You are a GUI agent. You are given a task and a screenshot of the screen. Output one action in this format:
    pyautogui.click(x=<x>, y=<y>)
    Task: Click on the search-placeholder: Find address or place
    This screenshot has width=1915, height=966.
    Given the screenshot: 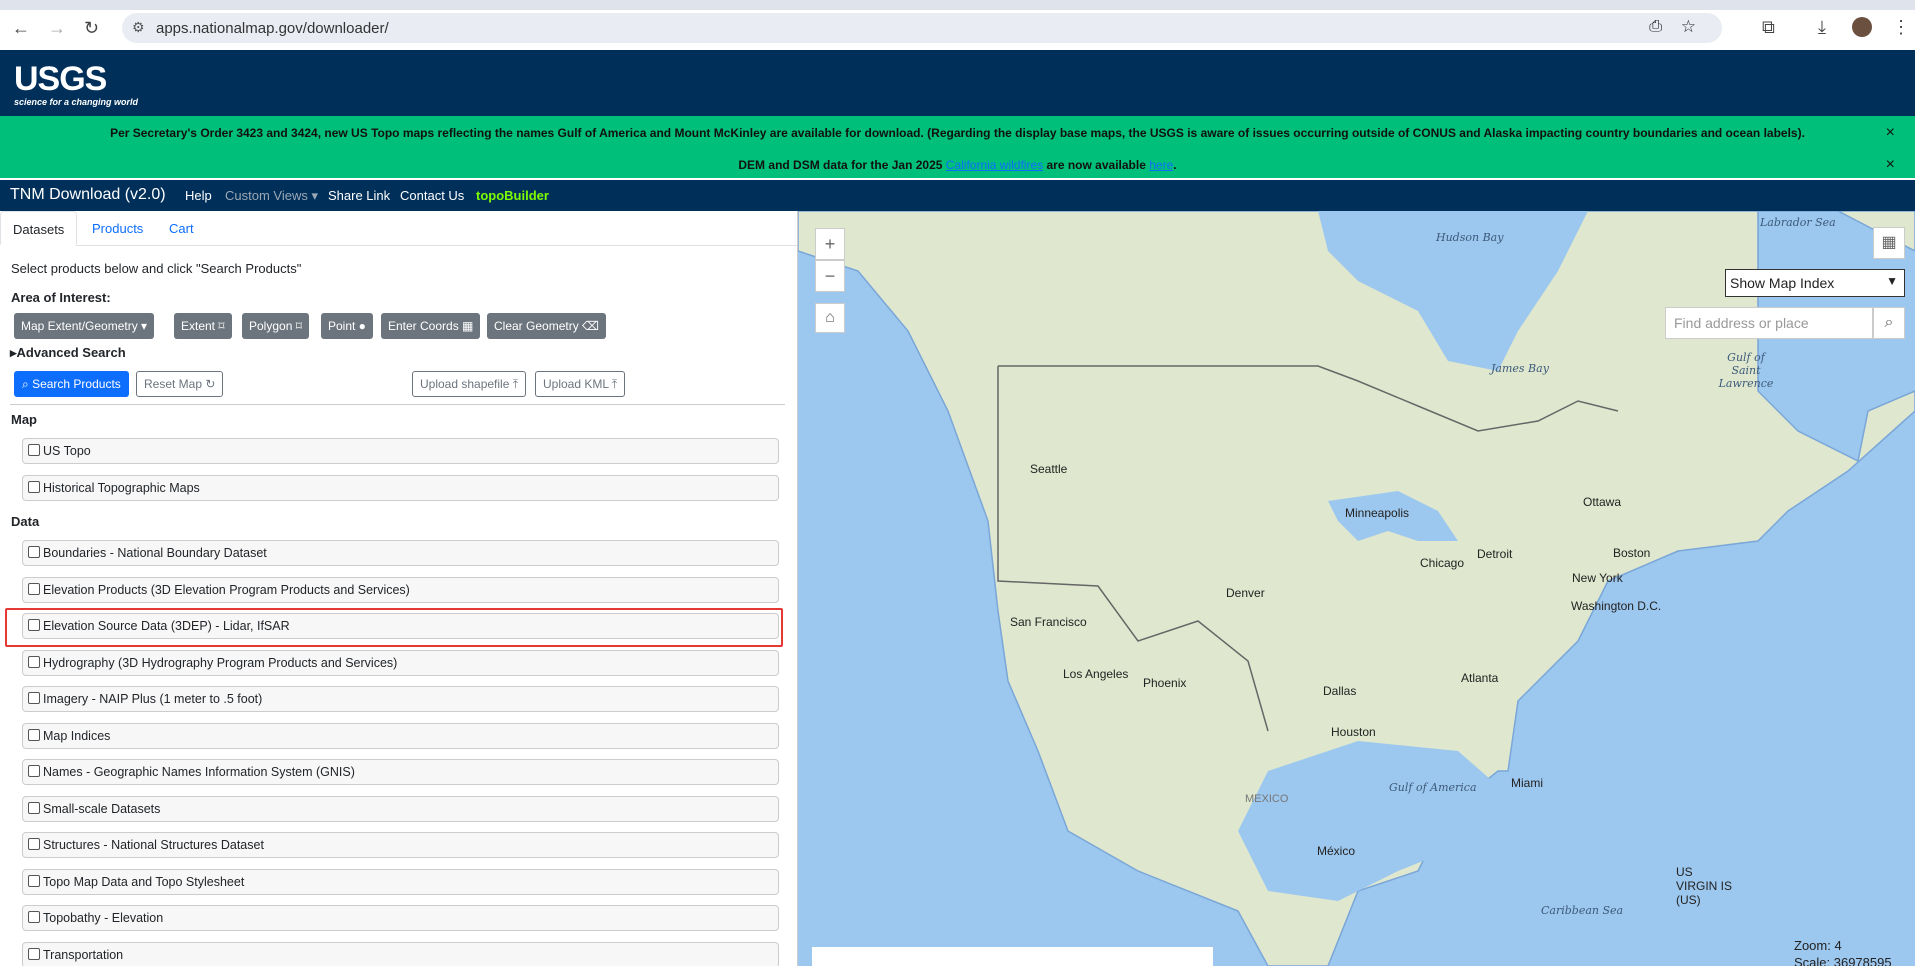 What is the action you would take?
    pyautogui.click(x=1741, y=323)
    